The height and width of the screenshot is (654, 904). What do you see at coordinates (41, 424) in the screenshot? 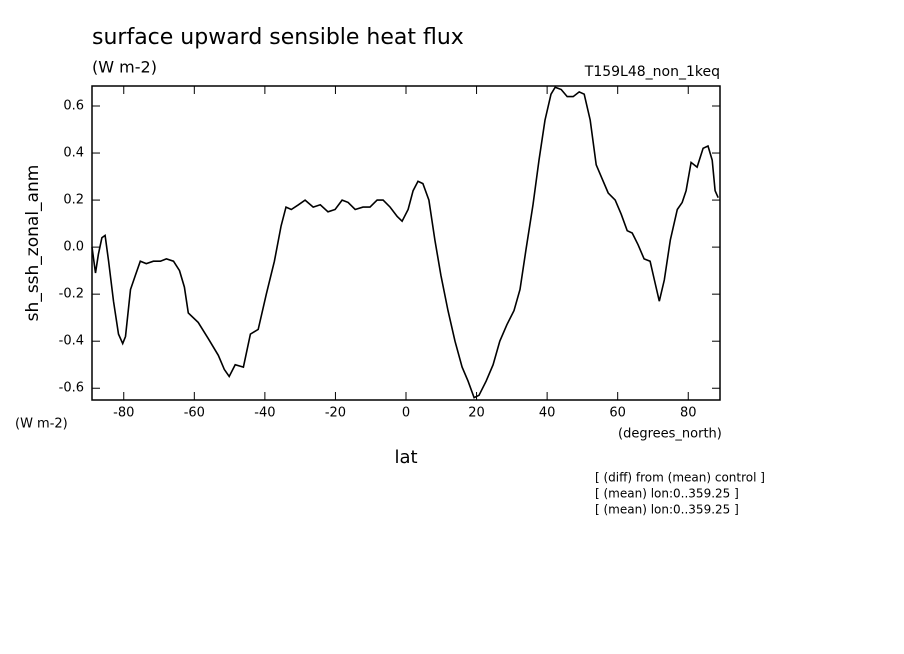
I see `y-axis-units: (W m-2)` at bounding box center [41, 424].